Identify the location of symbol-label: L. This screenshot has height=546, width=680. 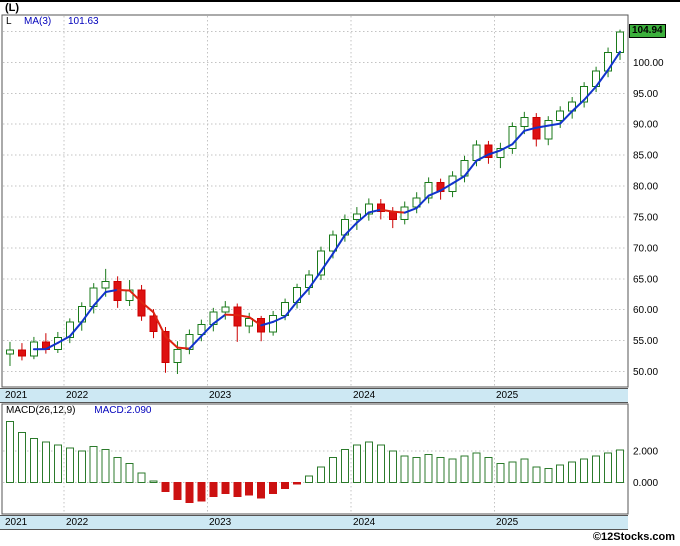
(9, 21).